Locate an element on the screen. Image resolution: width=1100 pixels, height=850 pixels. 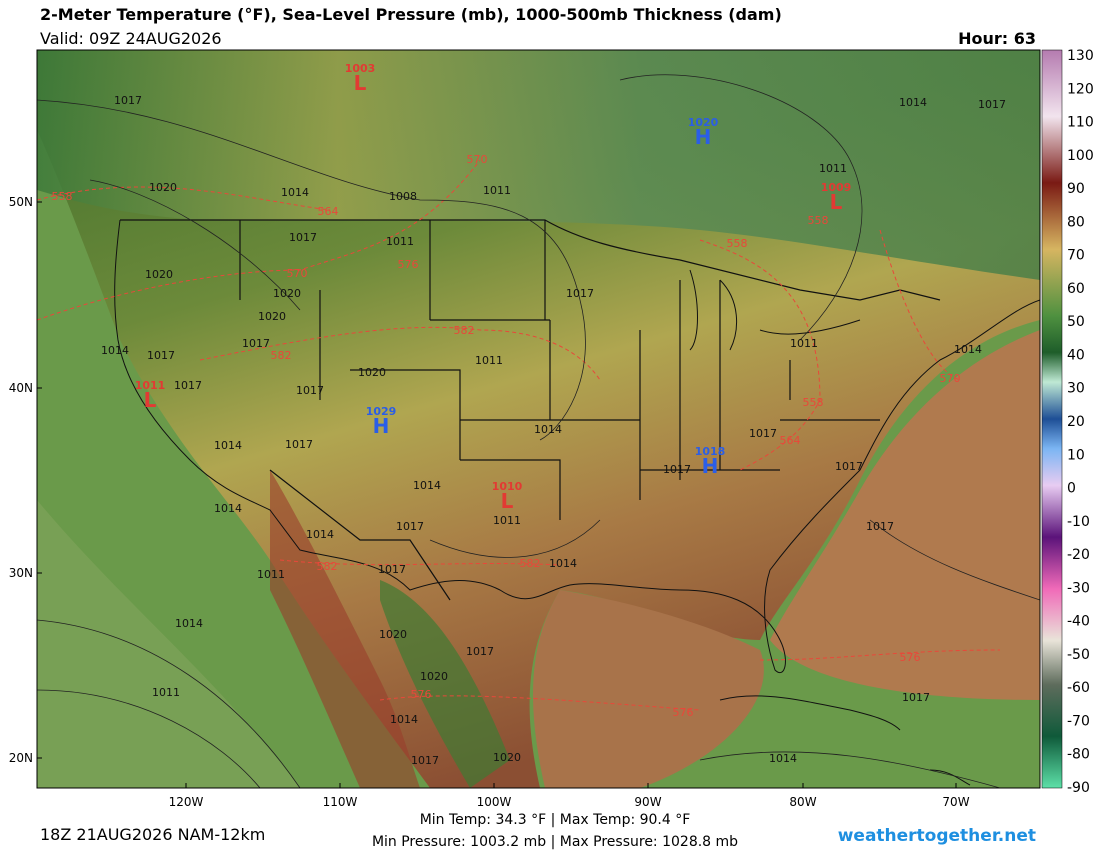
valid-time: Valid: 09Z 24AUG2026 is located at coordinates (131, 38).